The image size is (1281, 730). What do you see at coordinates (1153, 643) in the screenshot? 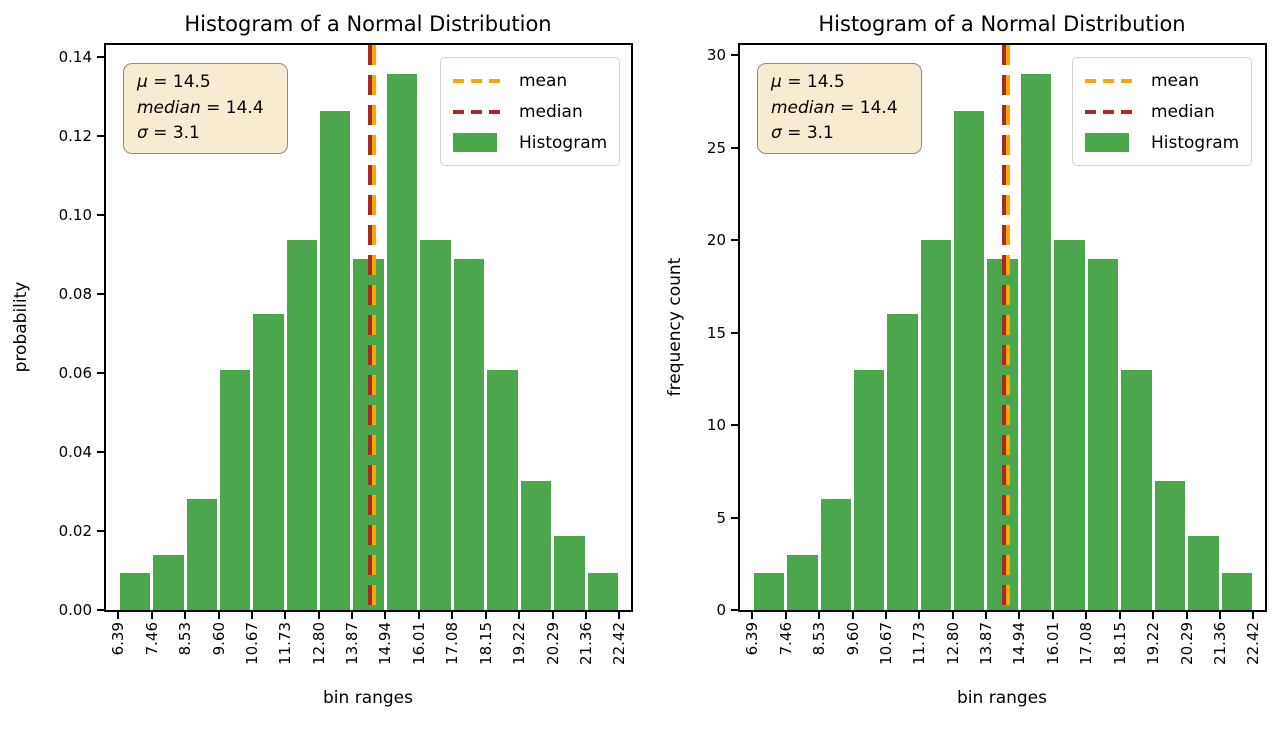
I see `x-tick-label: 19.22` at bounding box center [1153, 643].